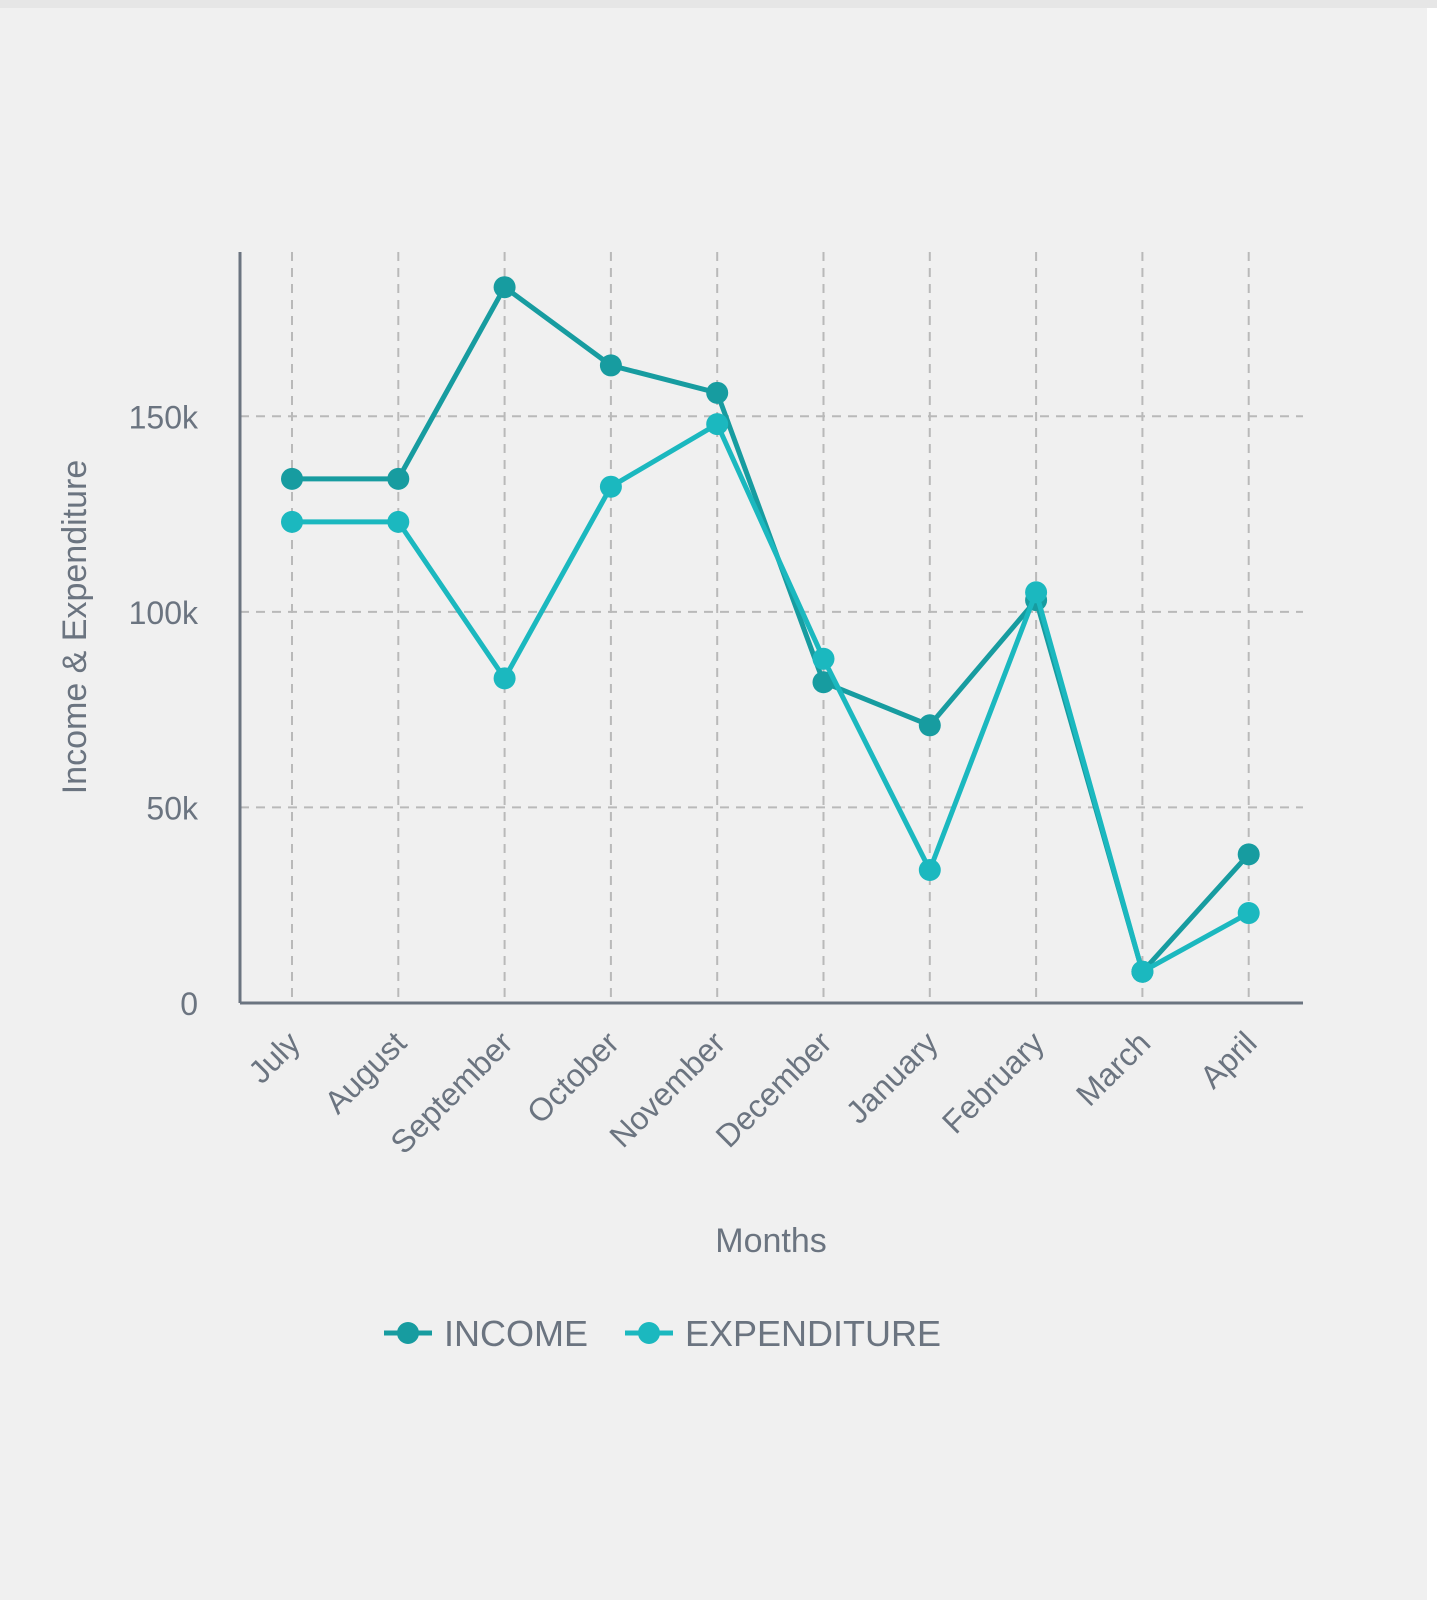 This screenshot has height=1600, width=1437. Describe the element at coordinates (292, 521) in the screenshot. I see `data-point-expenditure-july` at that location.